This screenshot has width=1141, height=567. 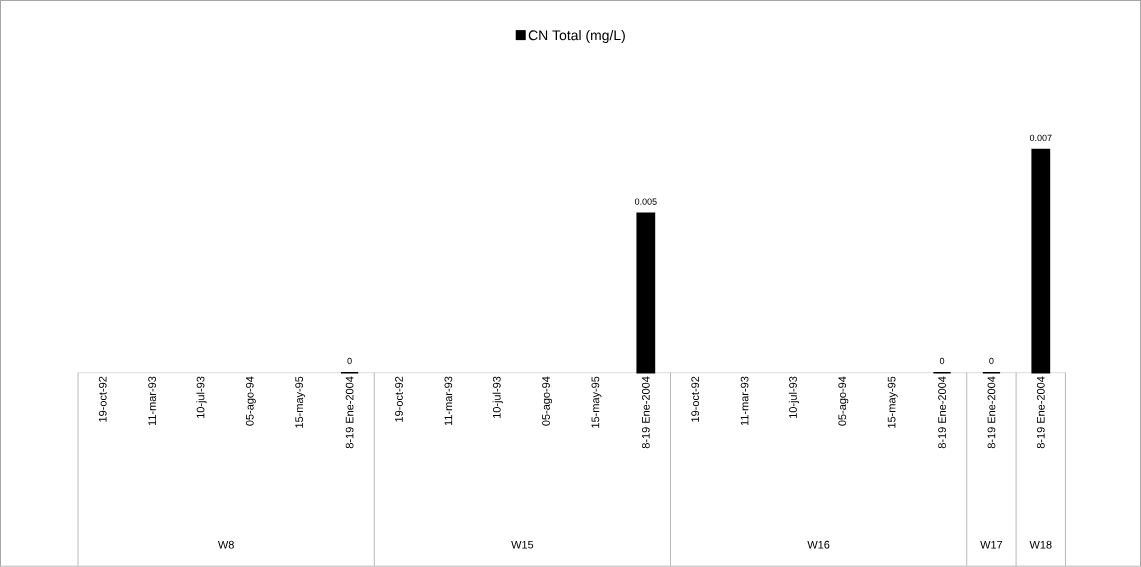 I want to click on text: W18, so click(x=1040, y=544).